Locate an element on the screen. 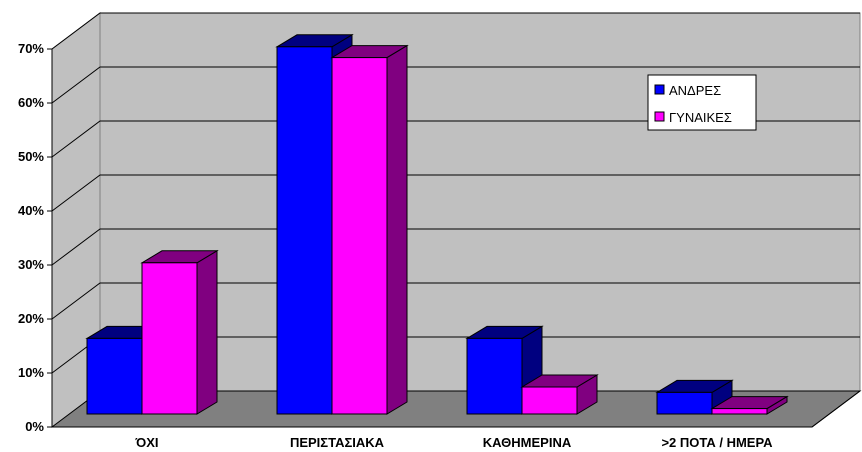  legend-swatch-gynaikes is located at coordinates (659, 116).